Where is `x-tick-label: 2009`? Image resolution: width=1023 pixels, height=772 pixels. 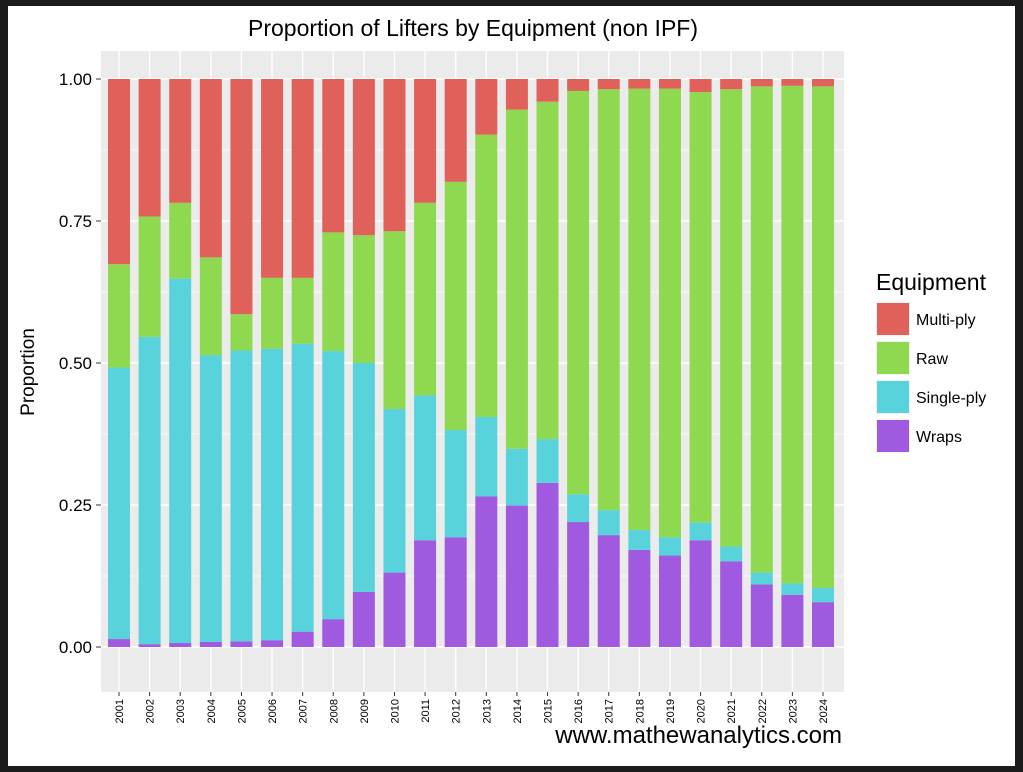 x-tick-label: 2009 is located at coordinates (365, 711).